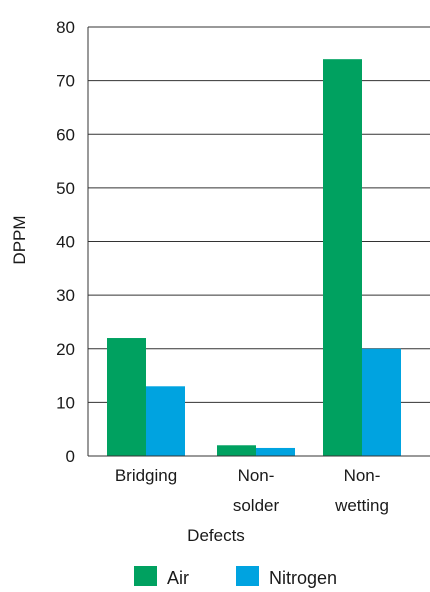  Describe the element at coordinates (65, 134) in the screenshot. I see `y-tick-label-60: 60` at that location.